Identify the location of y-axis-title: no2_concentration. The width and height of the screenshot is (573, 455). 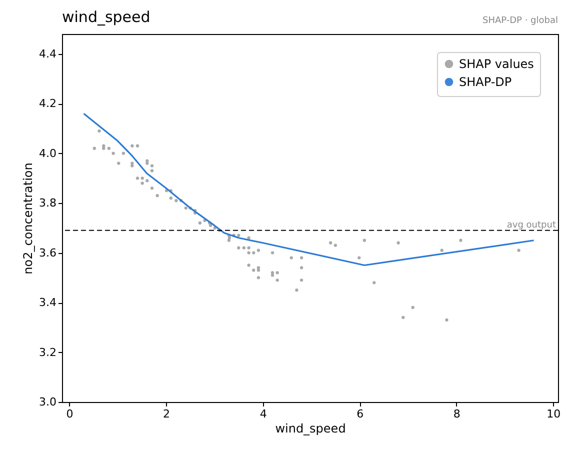
(28, 218).